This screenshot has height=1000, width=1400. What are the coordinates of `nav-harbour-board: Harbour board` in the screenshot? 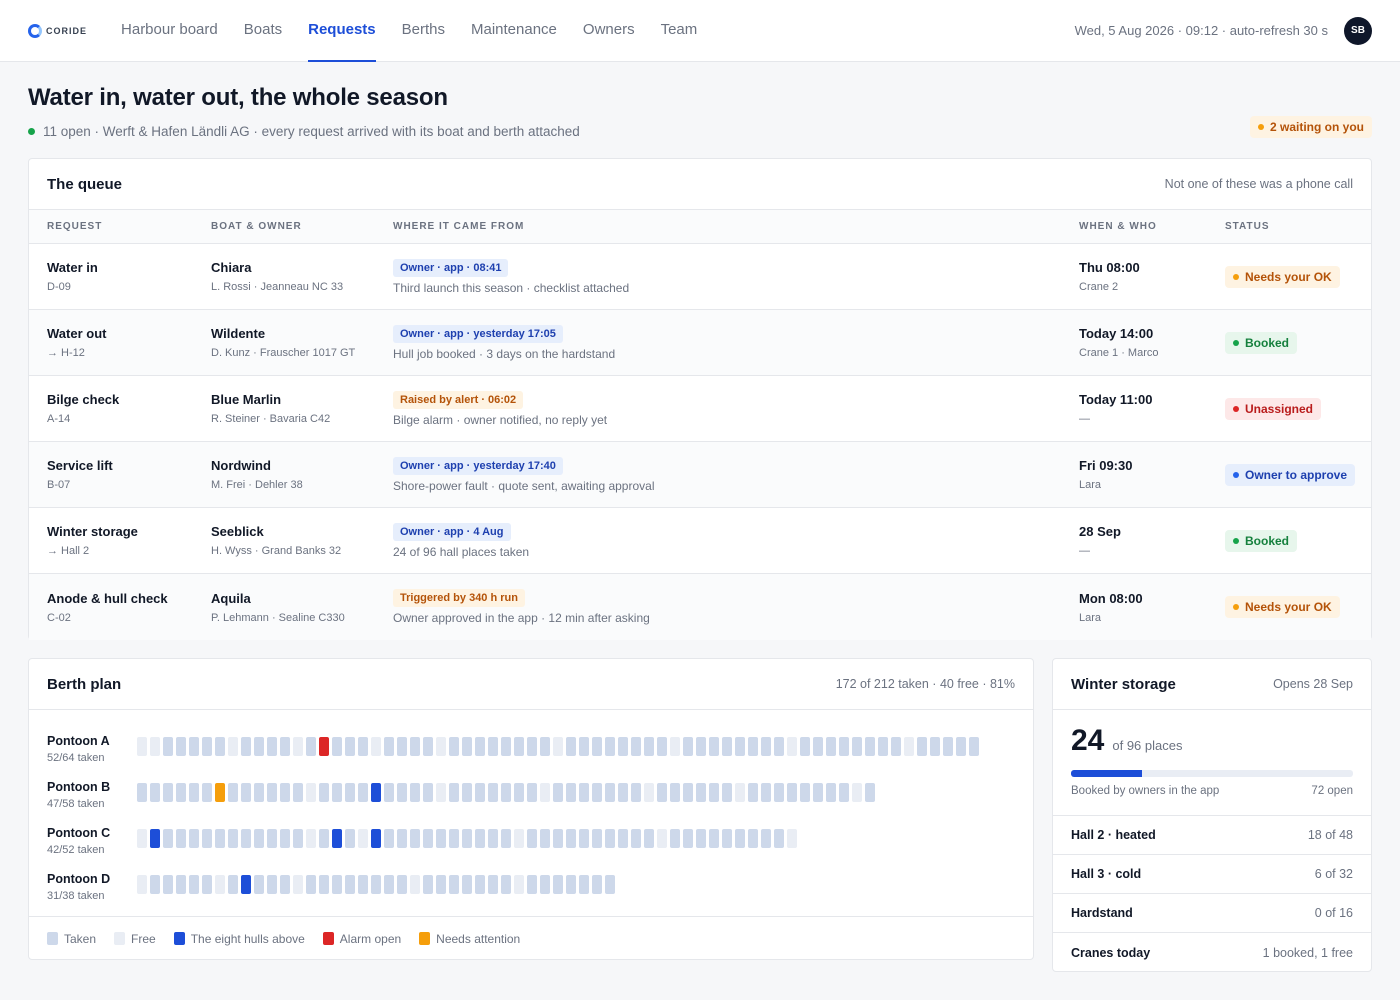 It's located at (169, 29).